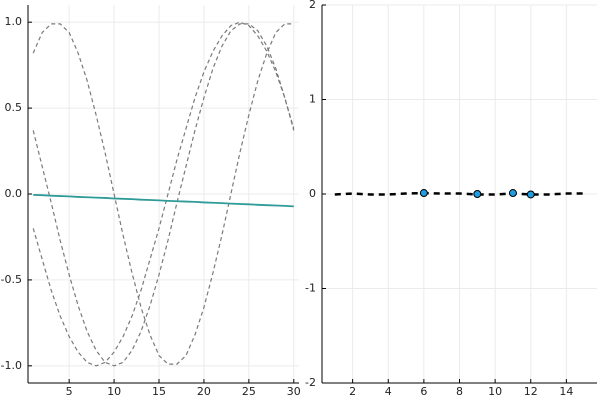 The height and width of the screenshot is (400, 600). What do you see at coordinates (312, 99) in the screenshot?
I see `y-tick-label: 1` at bounding box center [312, 99].